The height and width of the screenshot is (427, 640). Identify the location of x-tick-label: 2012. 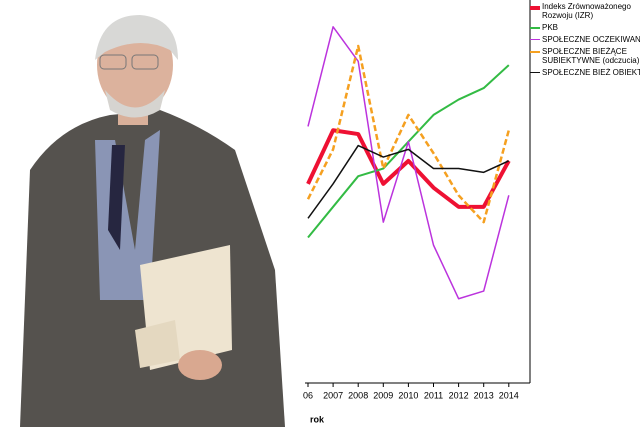
(459, 395).